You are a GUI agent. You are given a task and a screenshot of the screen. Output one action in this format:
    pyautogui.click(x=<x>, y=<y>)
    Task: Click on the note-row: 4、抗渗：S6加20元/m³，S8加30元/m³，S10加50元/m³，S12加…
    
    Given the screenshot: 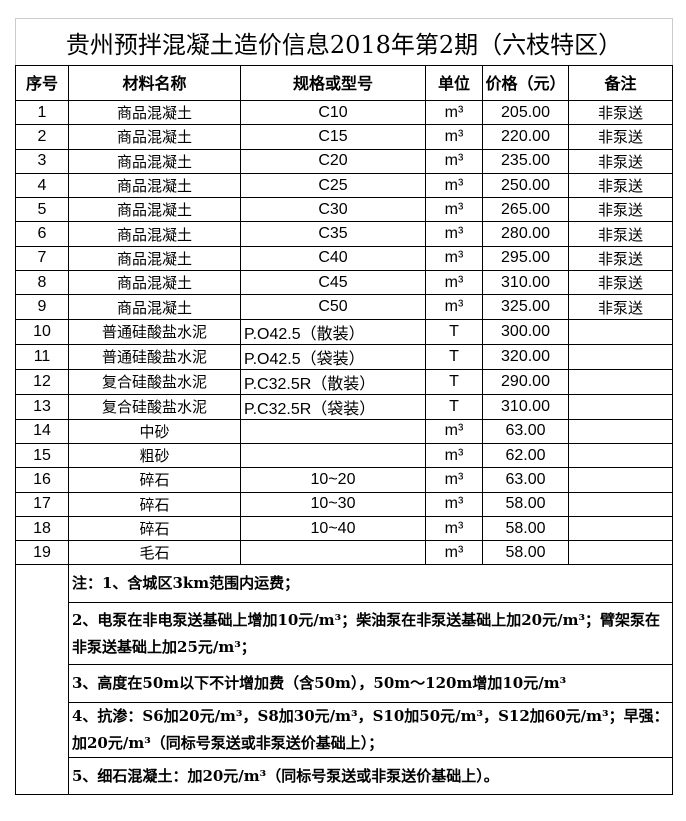 What is the action you would take?
    pyautogui.click(x=345, y=730)
    